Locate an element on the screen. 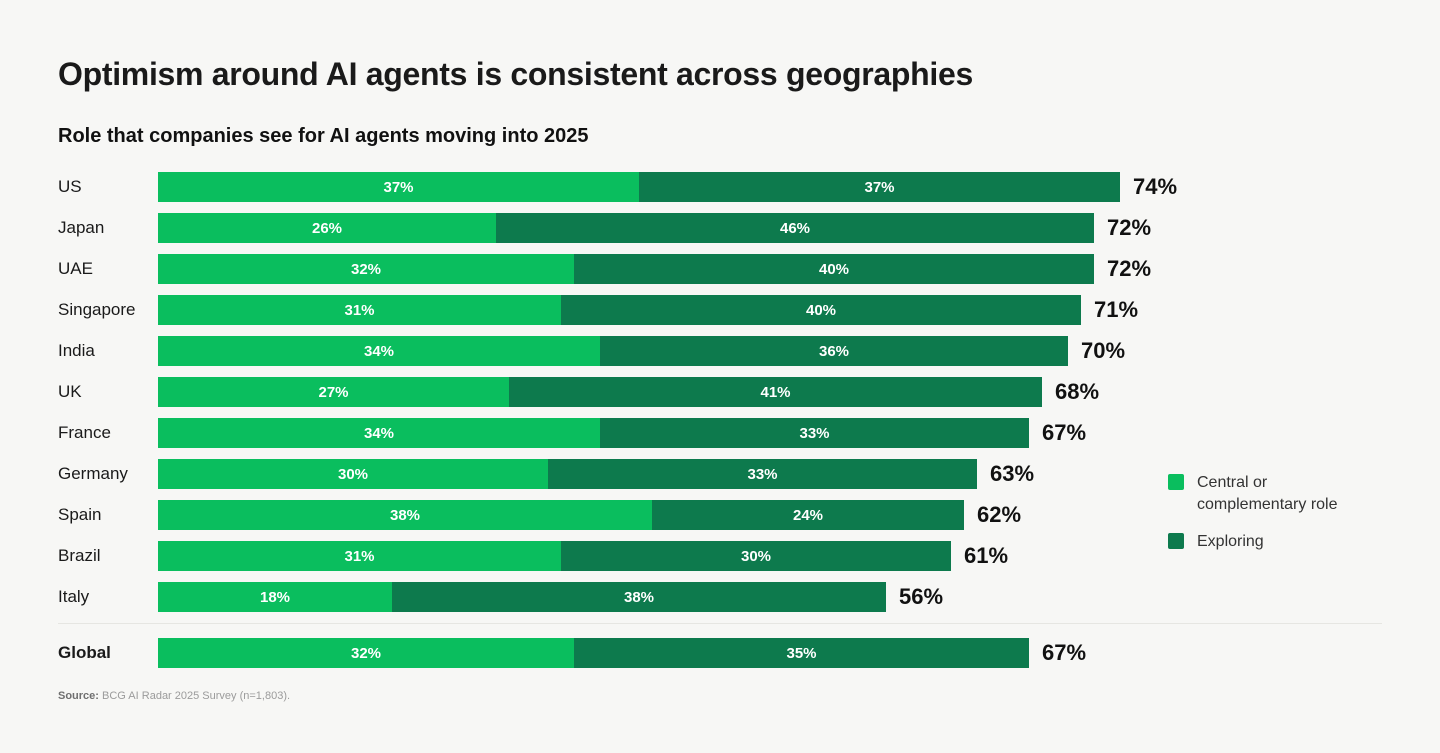  bar-row: UK 27% 41% 68% is located at coordinates (720, 392).